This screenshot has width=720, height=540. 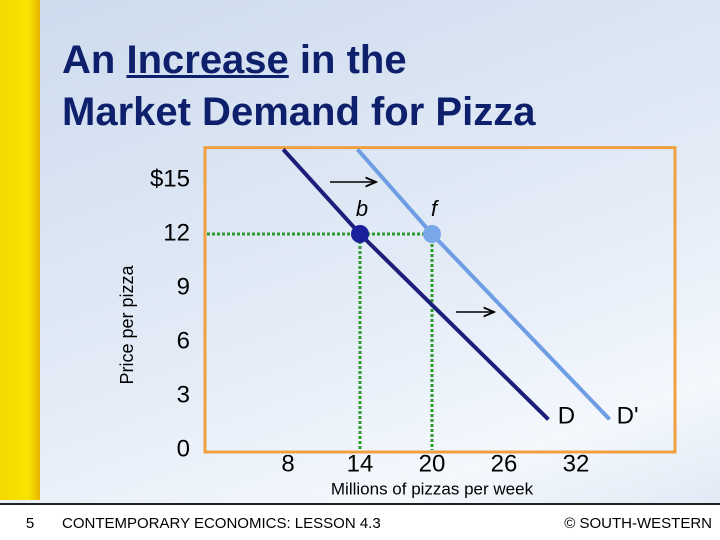 I want to click on y-tick-label: $15, so click(x=170, y=178).